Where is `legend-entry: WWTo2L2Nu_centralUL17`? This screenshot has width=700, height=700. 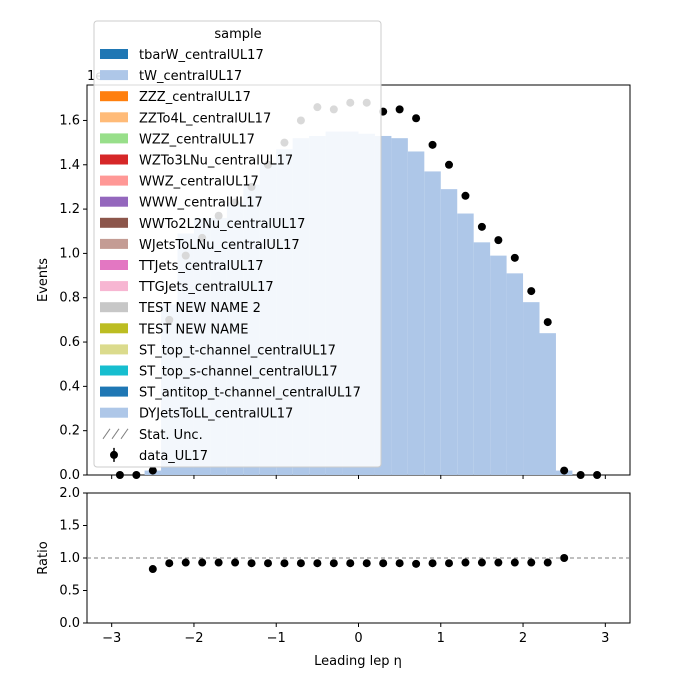 legend-entry: WWTo2L2Nu_centralUL17 is located at coordinates (202, 224).